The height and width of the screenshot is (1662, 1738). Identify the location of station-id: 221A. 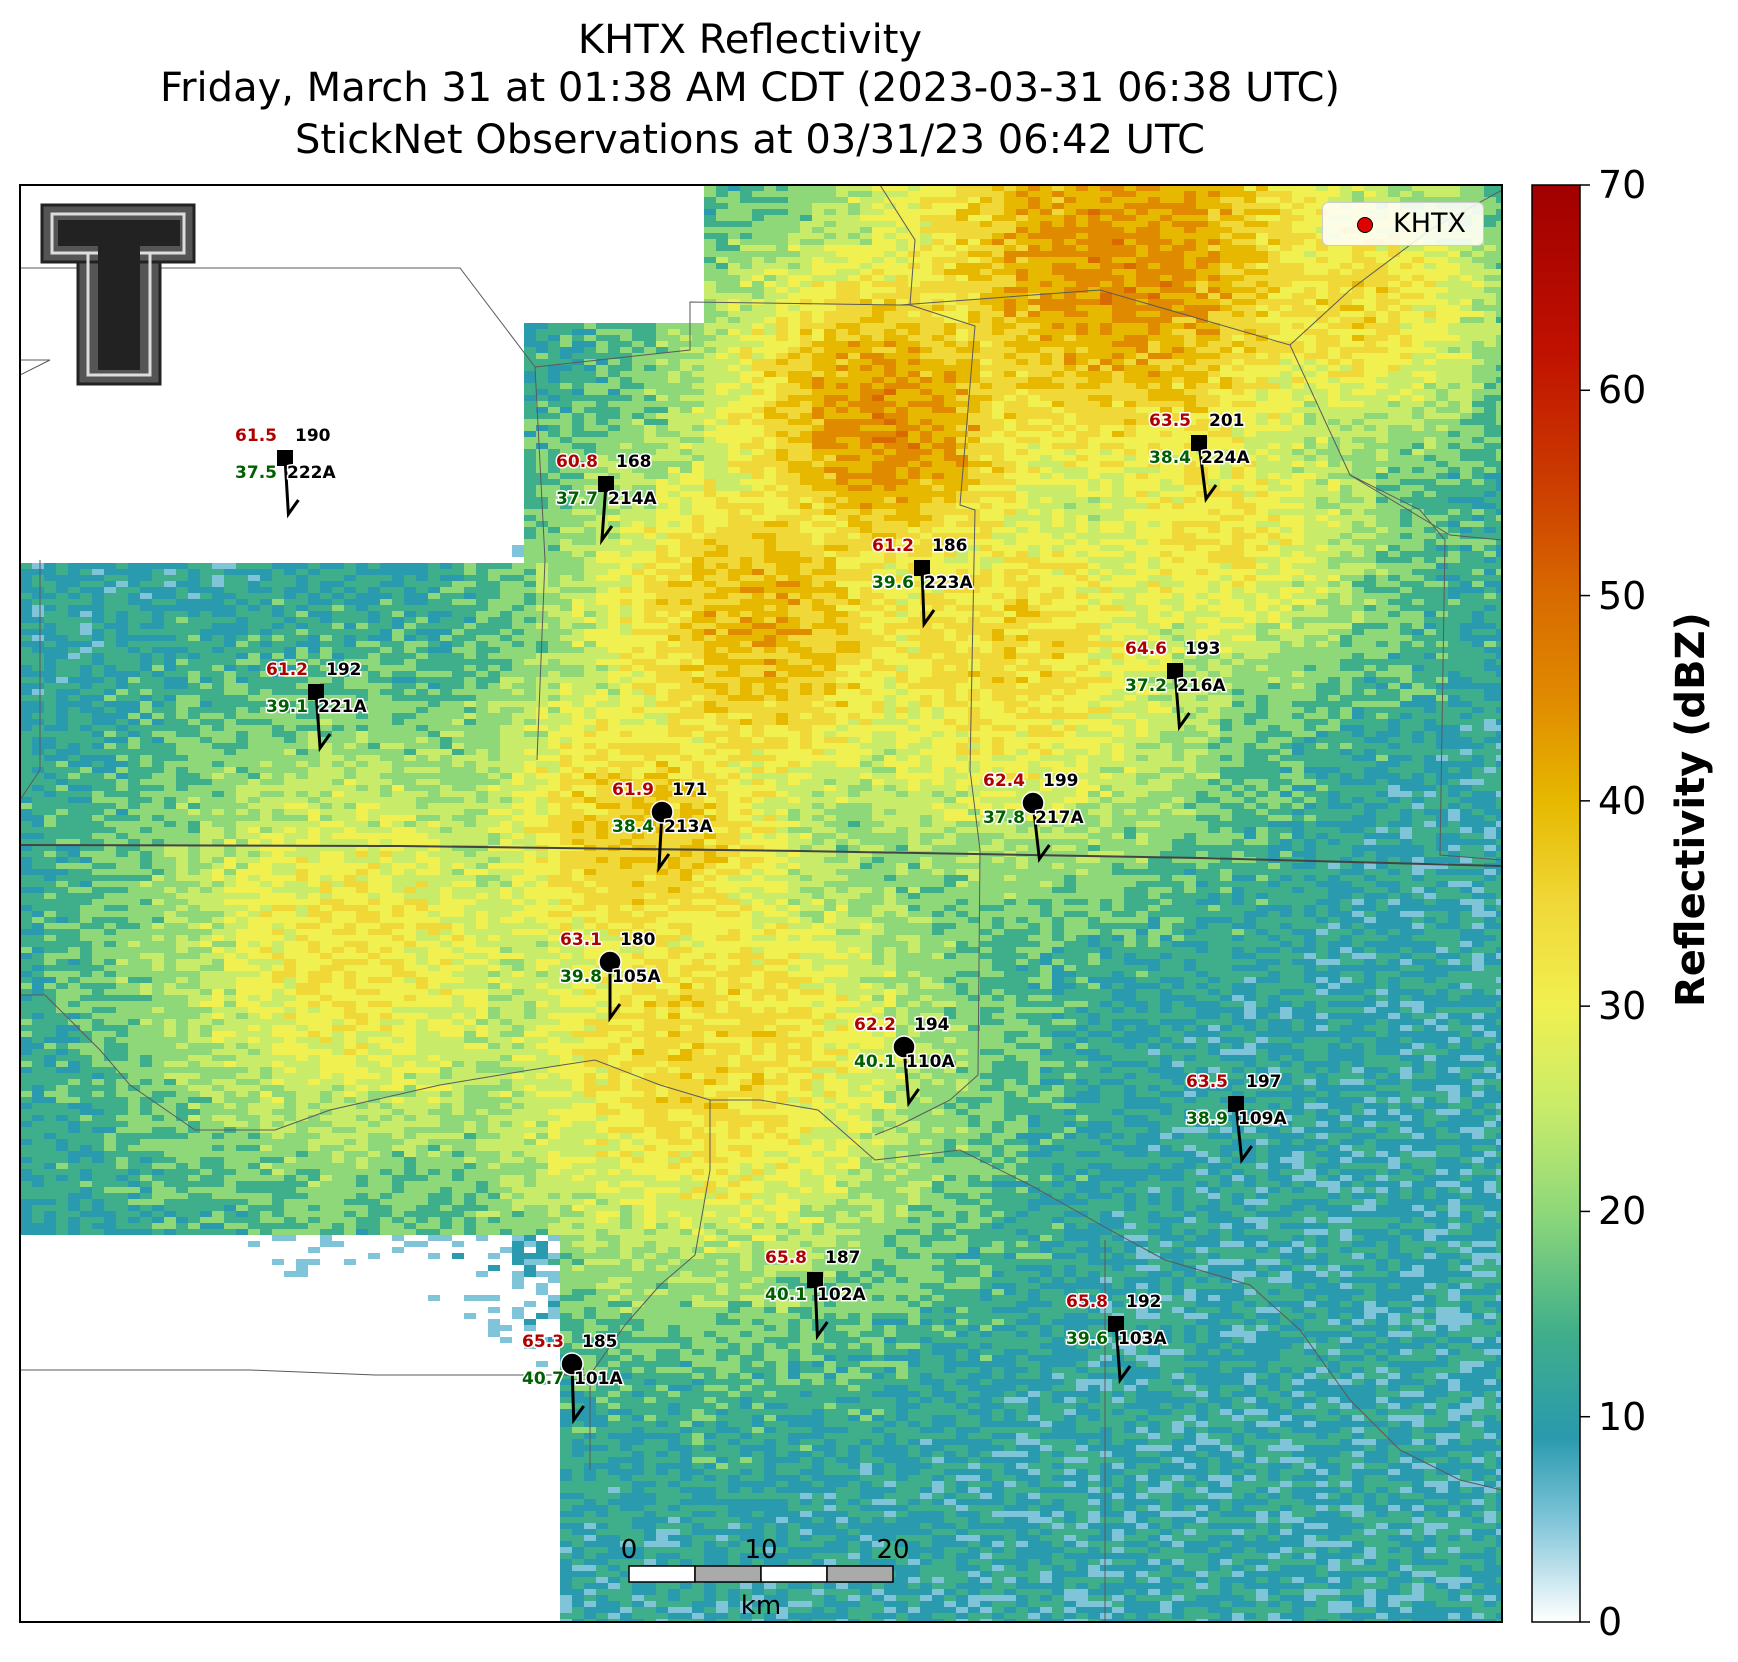
(342, 707).